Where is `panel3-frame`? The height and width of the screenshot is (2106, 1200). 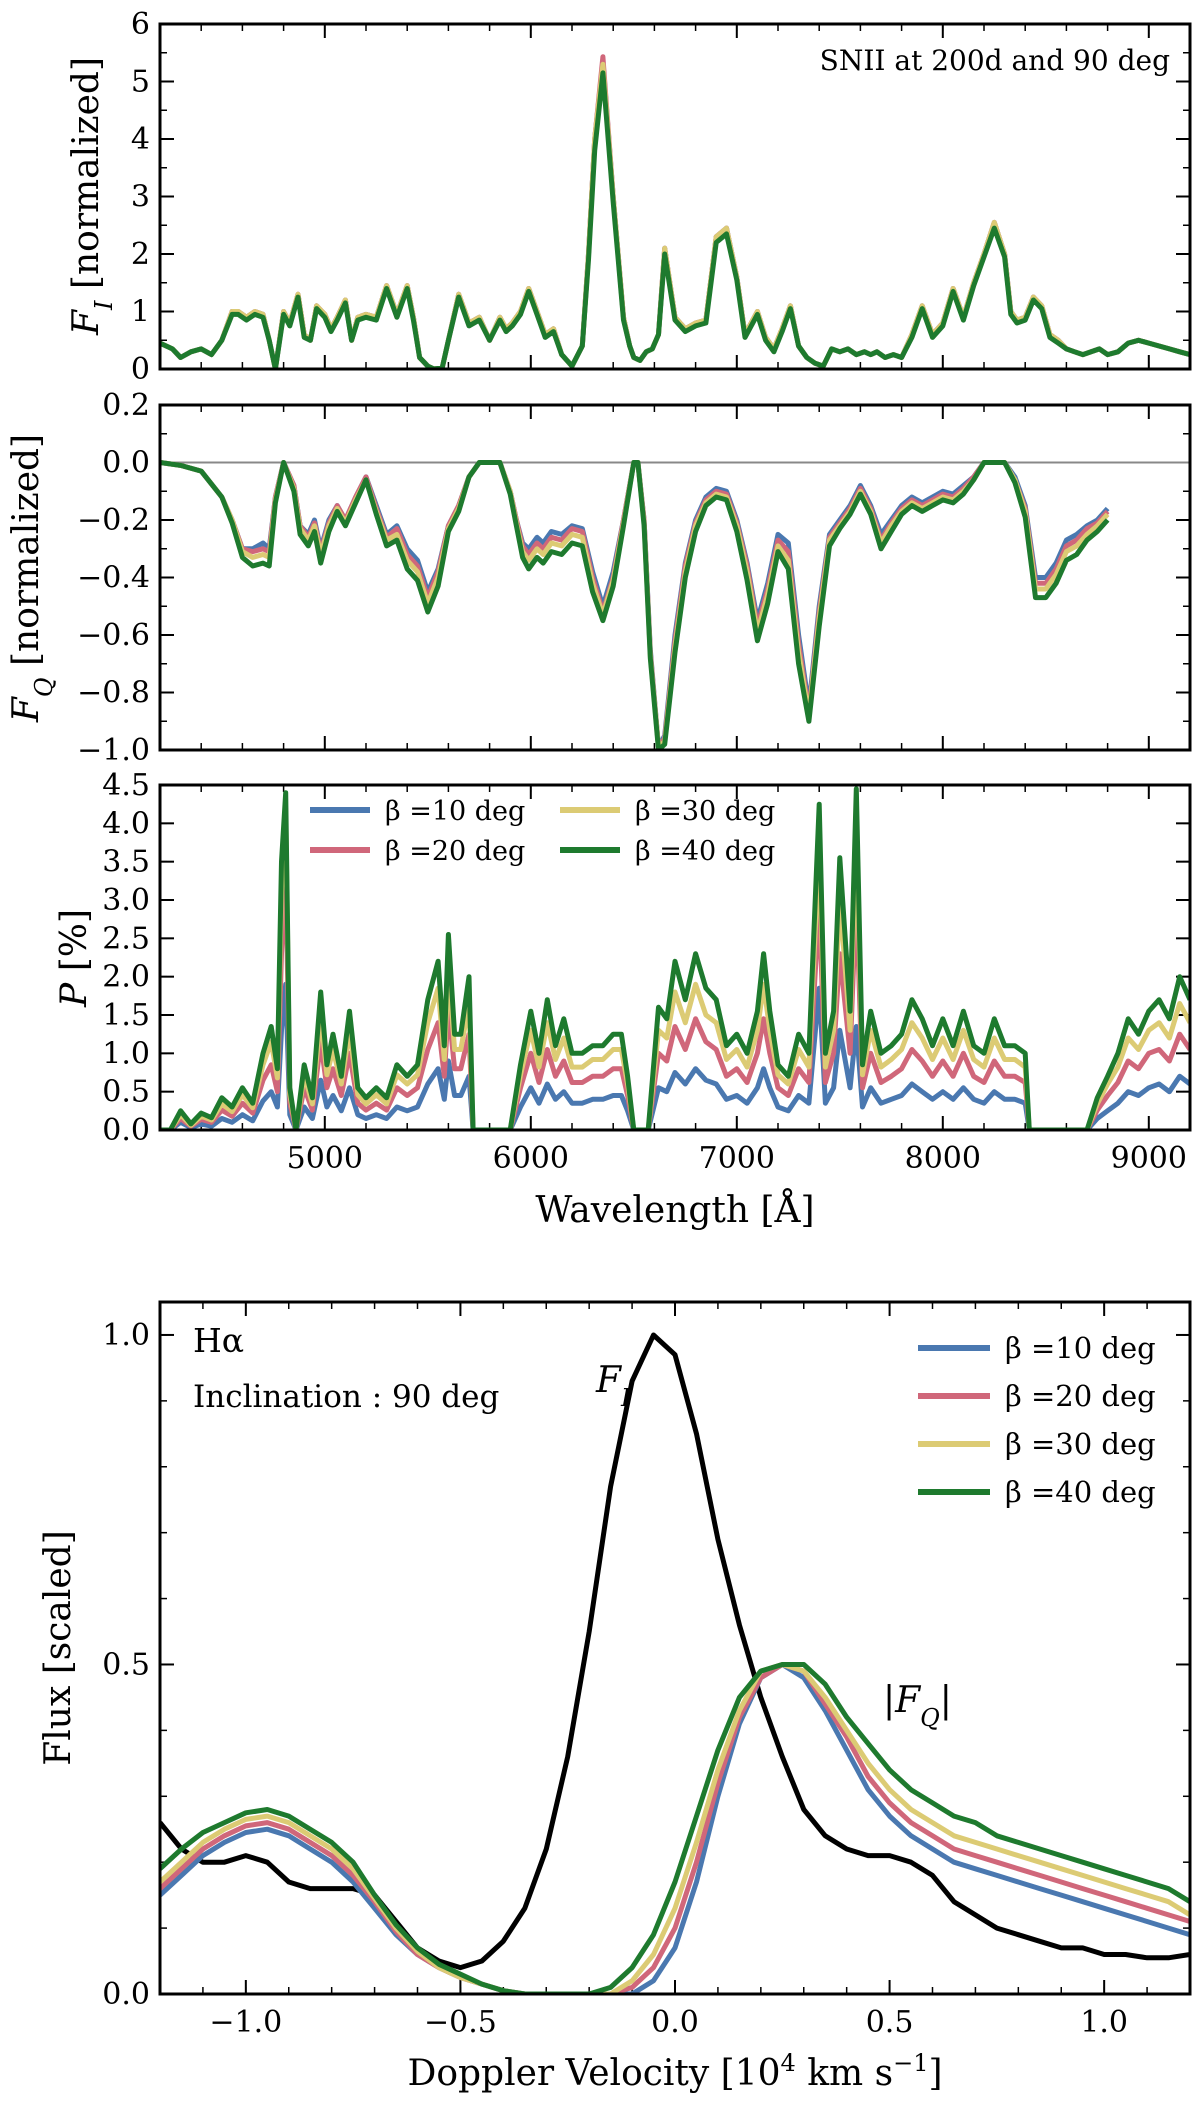
panel3-frame is located at coordinates (675, 957).